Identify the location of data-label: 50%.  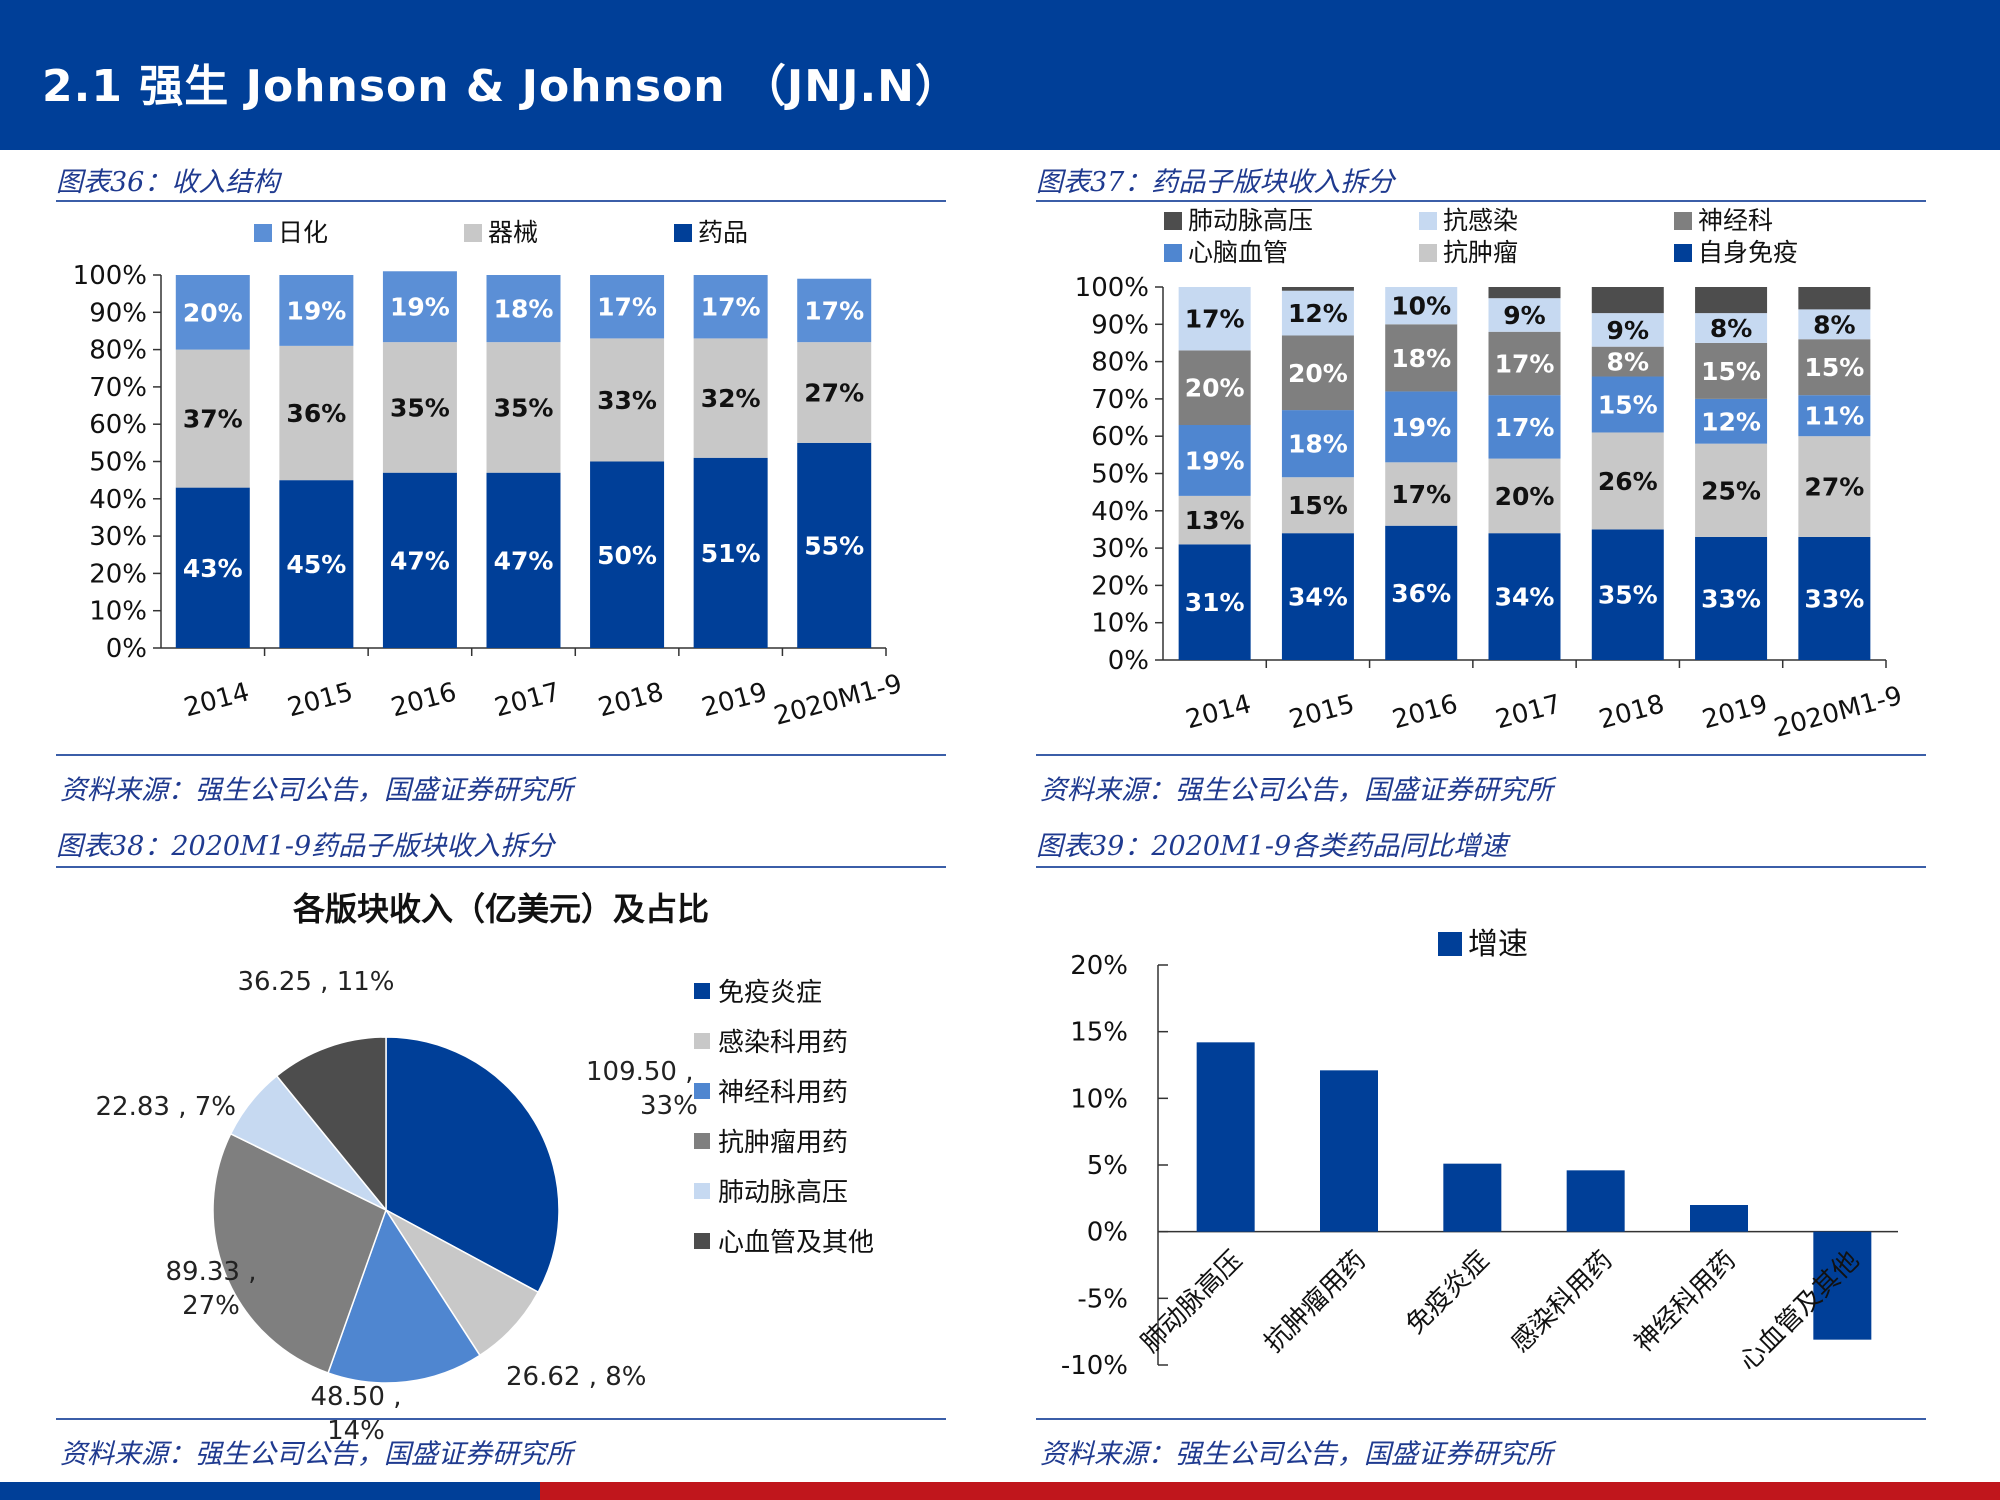
(627, 555).